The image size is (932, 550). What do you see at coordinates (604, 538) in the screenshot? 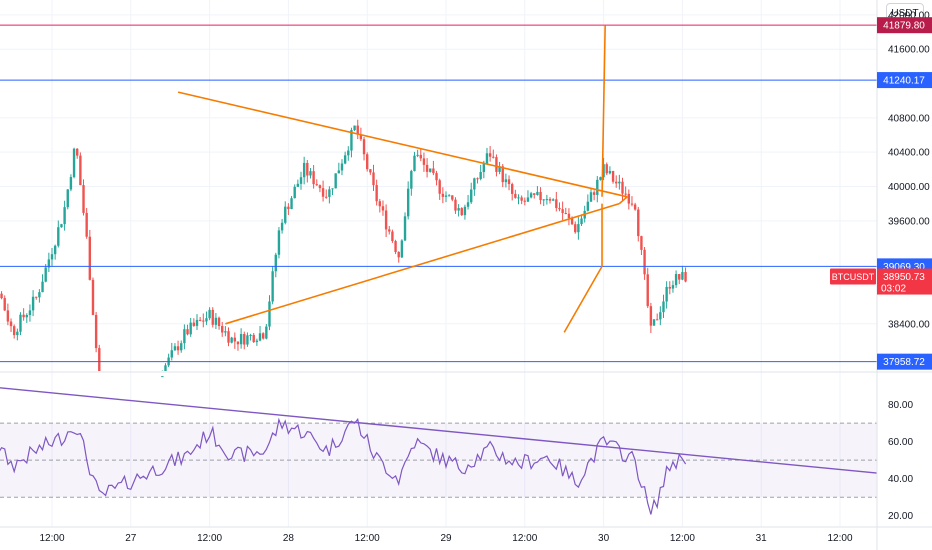
I see `time-tick-label: 30` at bounding box center [604, 538].